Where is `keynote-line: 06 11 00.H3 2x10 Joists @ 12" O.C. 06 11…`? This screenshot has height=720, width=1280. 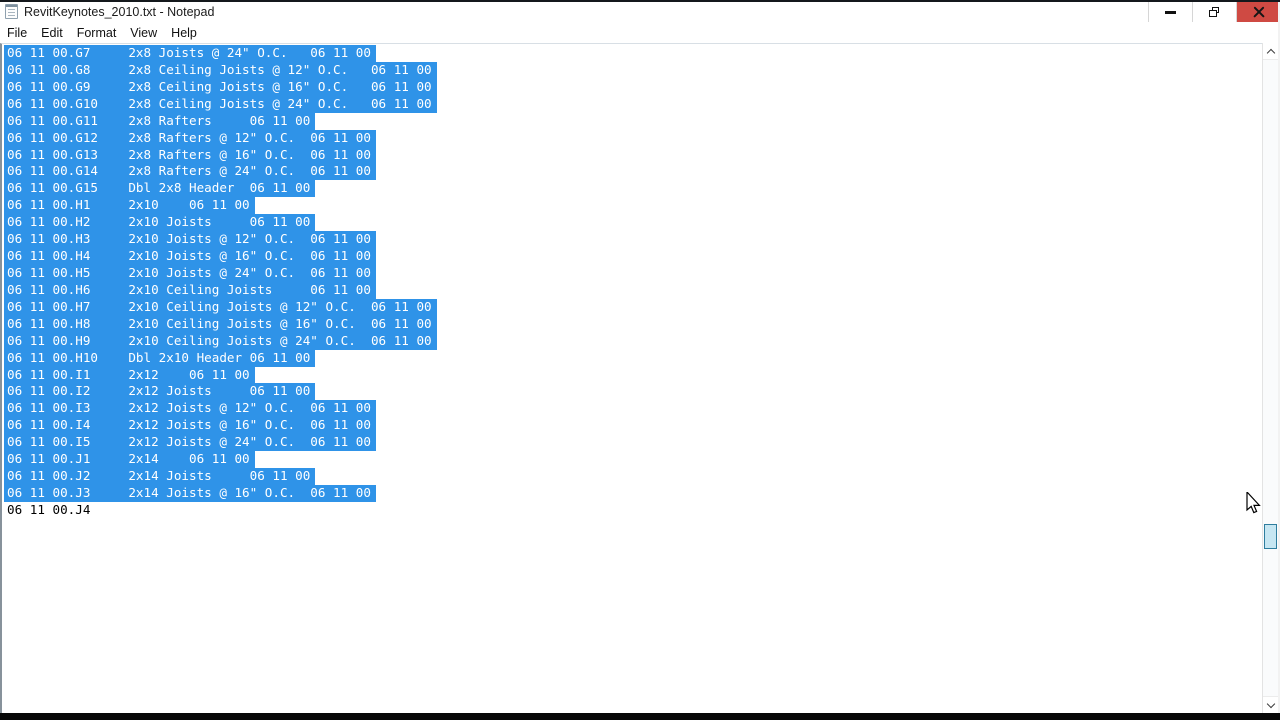 keynote-line: 06 11 00.H3 2x10 Joists @ 12" O.C. 06 11… is located at coordinates (220, 240).